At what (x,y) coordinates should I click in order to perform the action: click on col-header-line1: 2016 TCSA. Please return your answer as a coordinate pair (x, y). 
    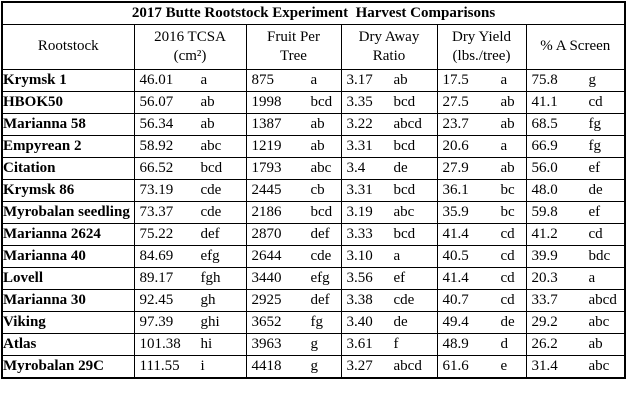
    Looking at the image, I should click on (190, 36).